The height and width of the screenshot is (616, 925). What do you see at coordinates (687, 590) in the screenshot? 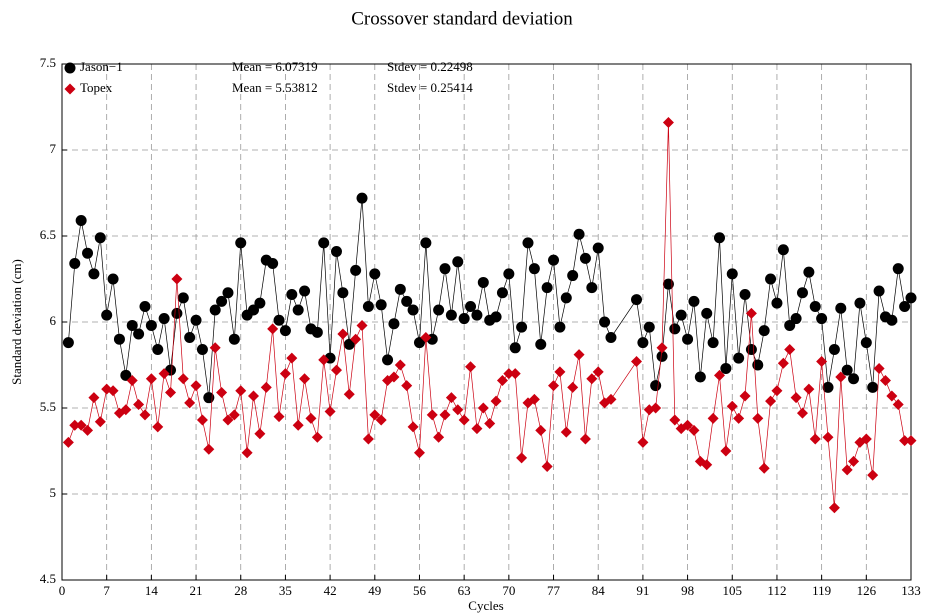
I see `x-tick-label: 98` at bounding box center [687, 590].